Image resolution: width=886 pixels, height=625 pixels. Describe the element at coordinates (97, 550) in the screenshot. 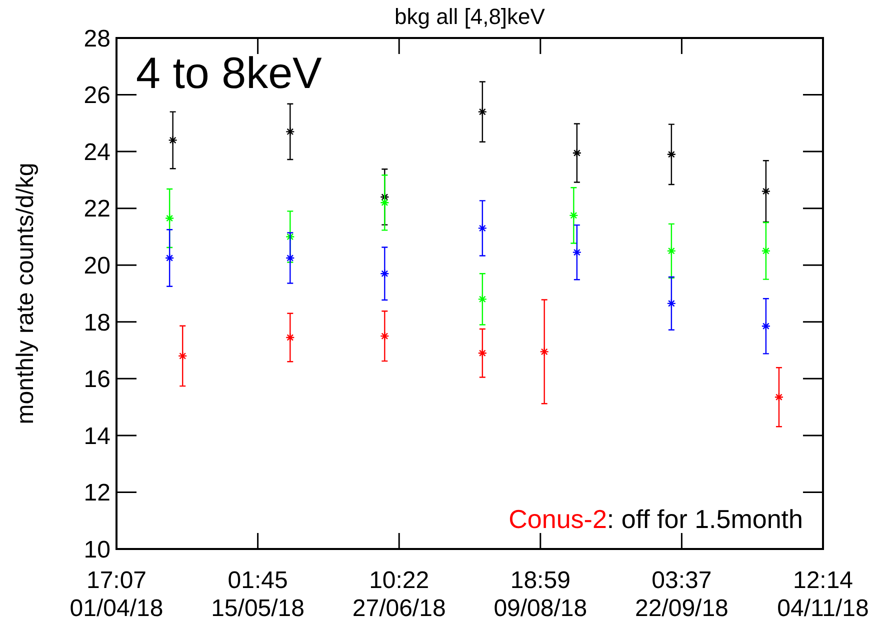

I see `y-tick-label: 10` at that location.